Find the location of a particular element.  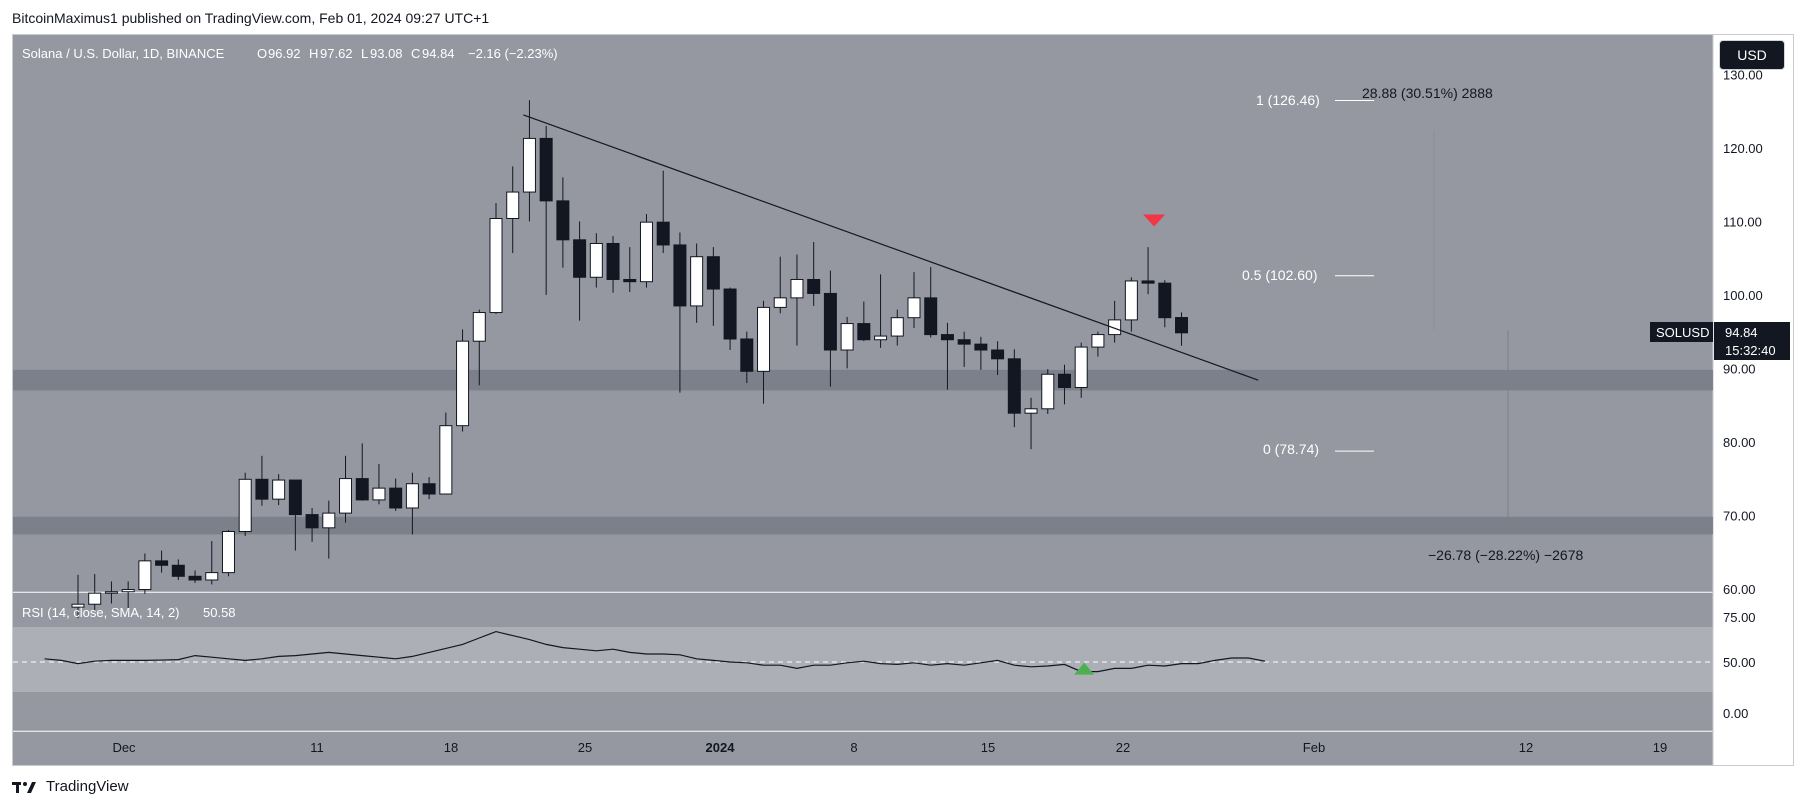

date-tick-label: 22 is located at coordinates (1123, 747).